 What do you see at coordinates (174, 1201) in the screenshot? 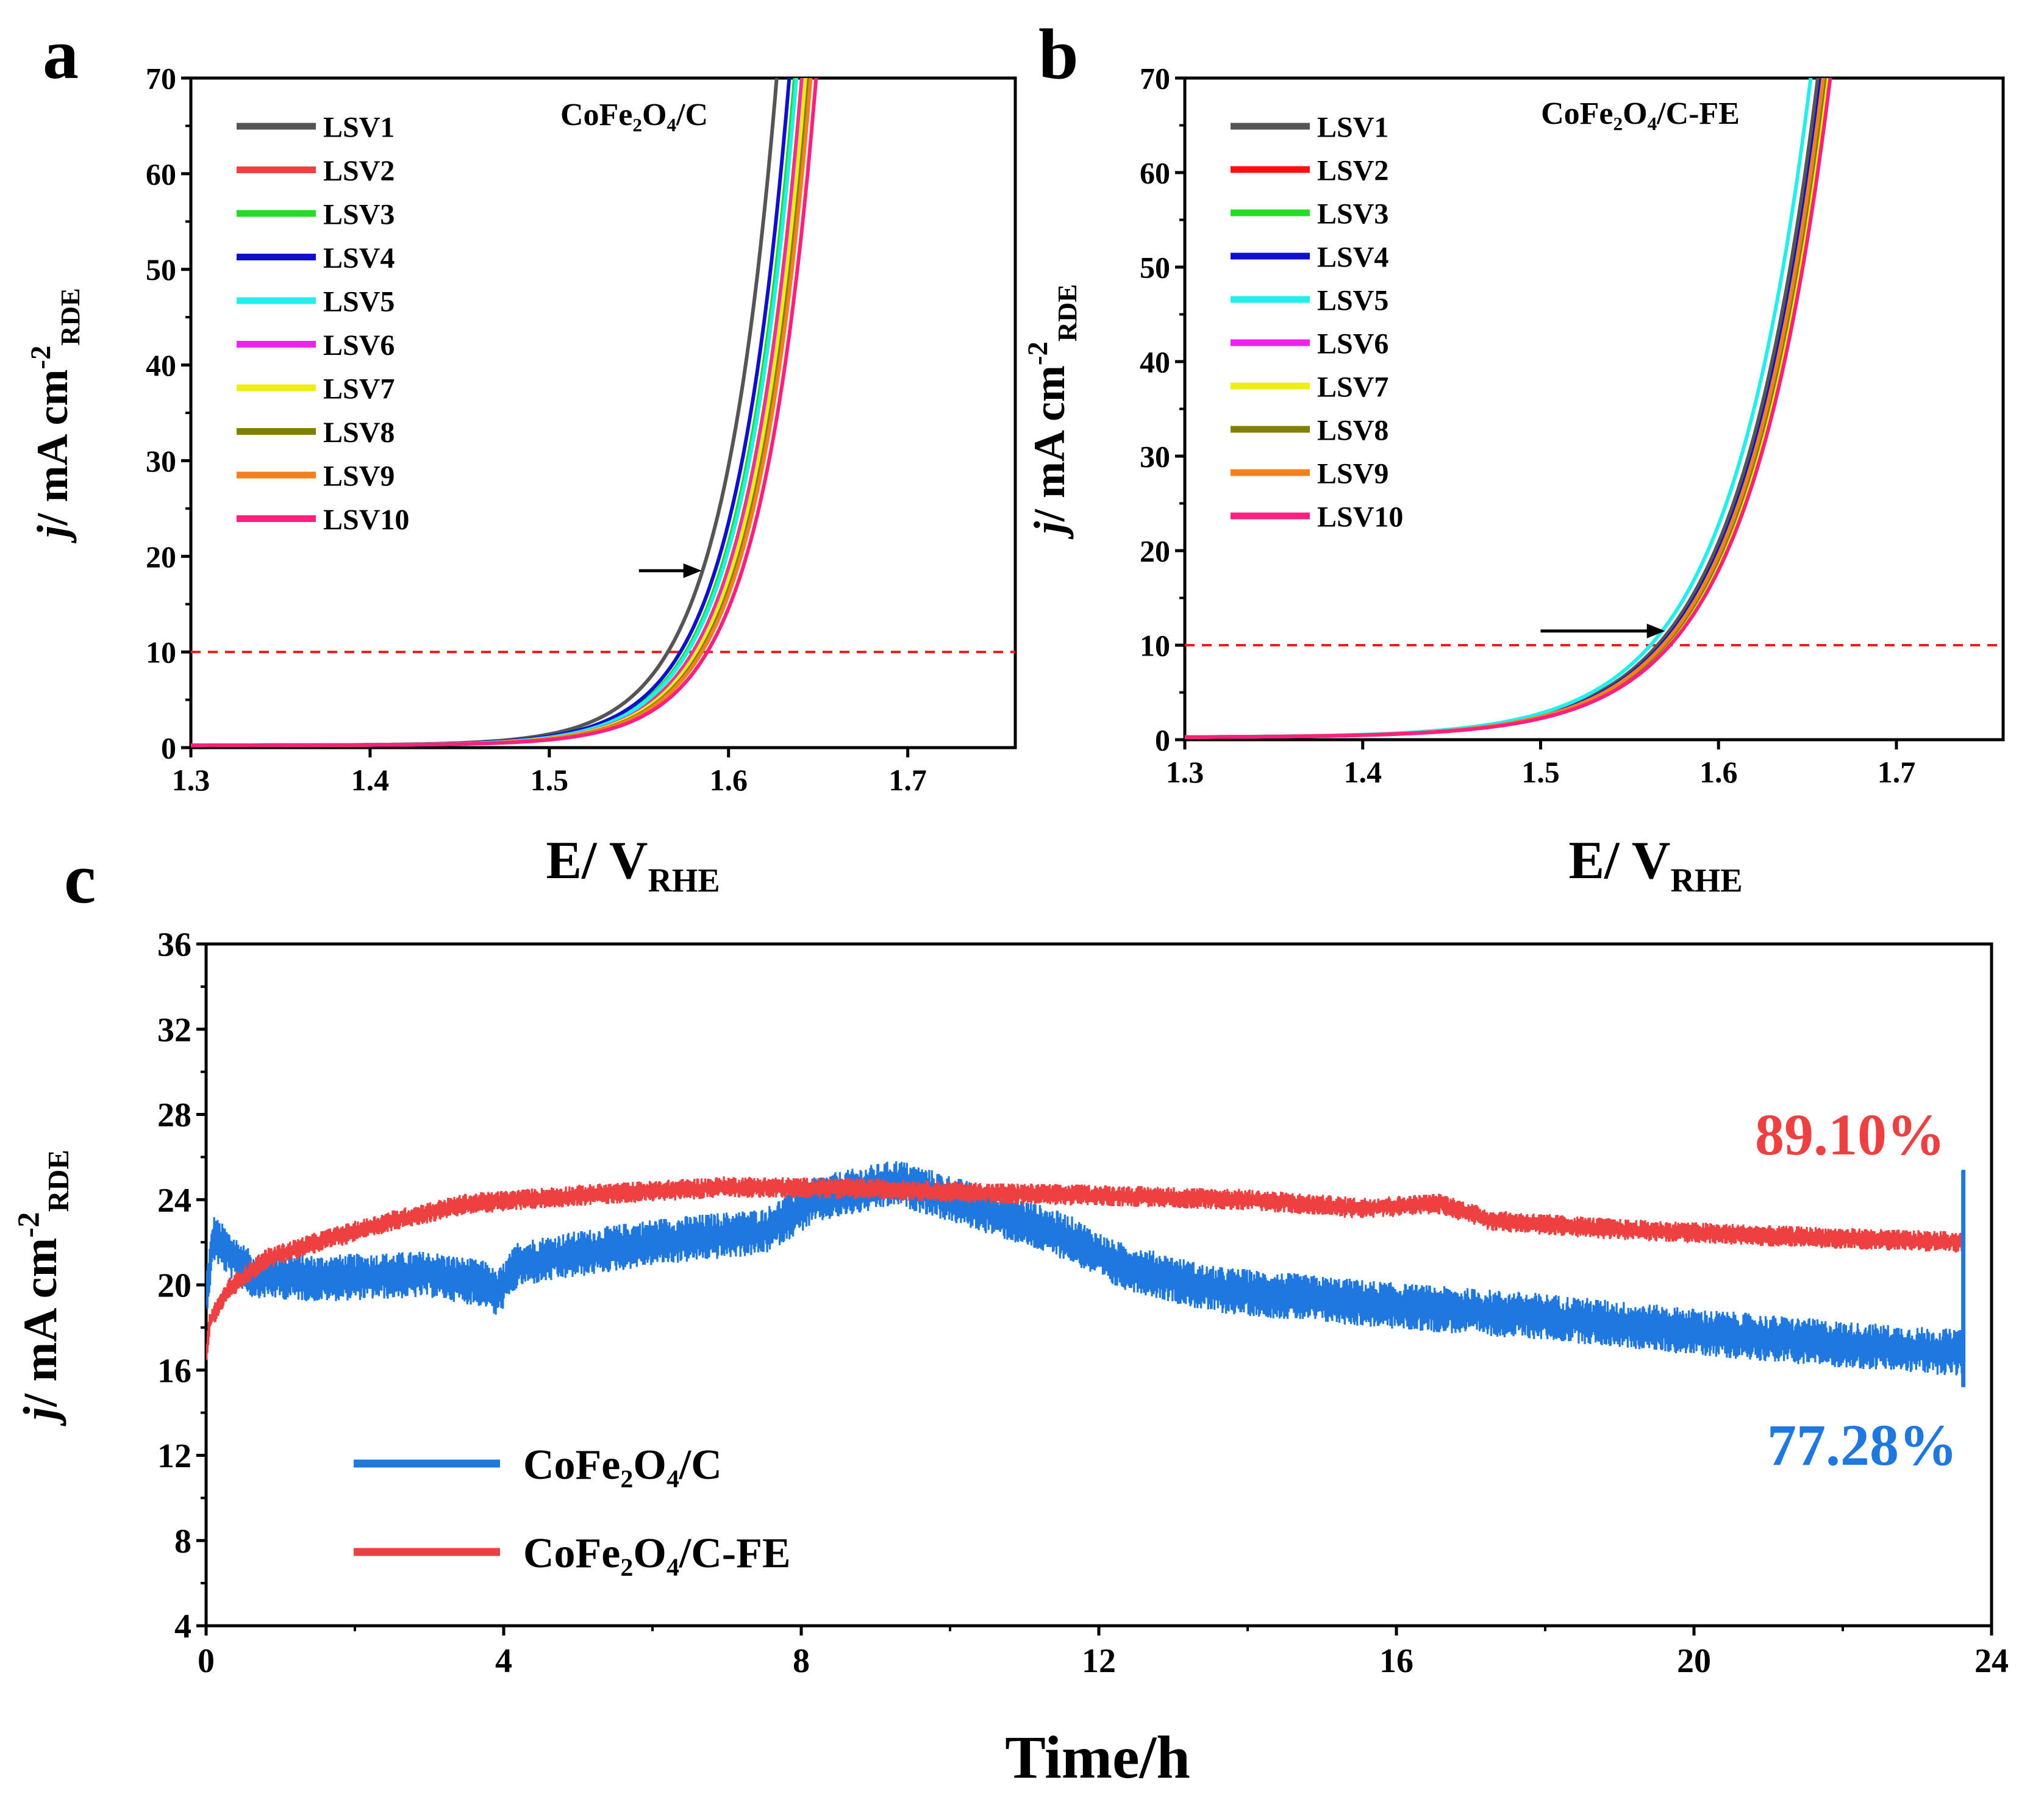
I see `y-tick-label: 24` at bounding box center [174, 1201].